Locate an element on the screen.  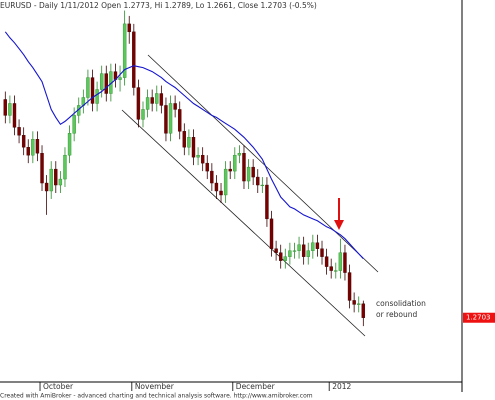
x-tick-label: 2012 is located at coordinates (341, 386).